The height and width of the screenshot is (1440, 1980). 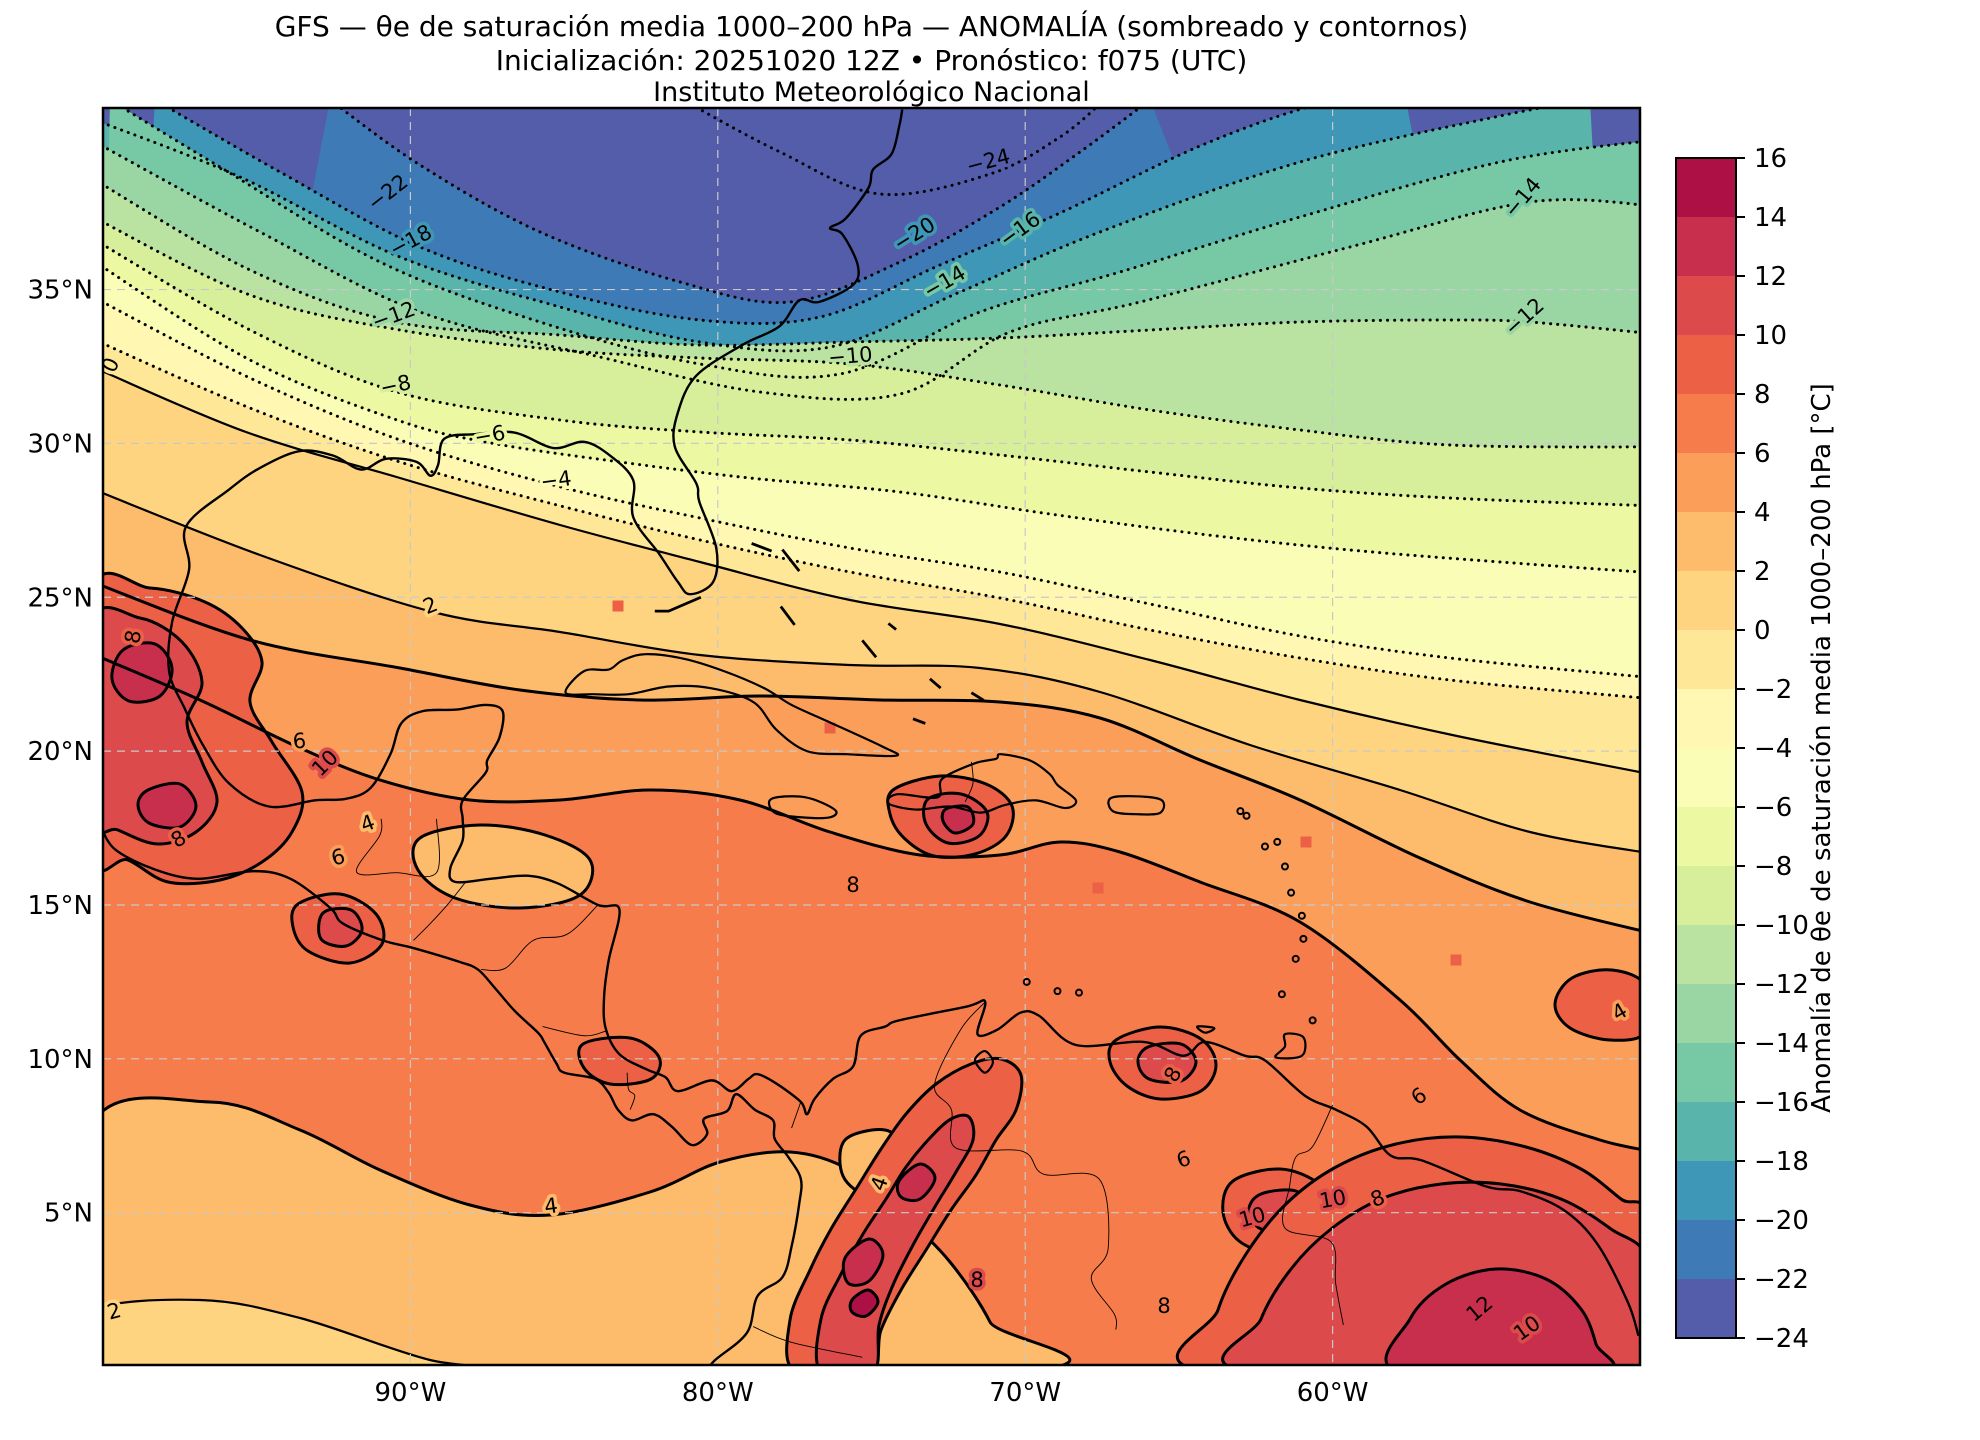 I want to click on colorbar-tick-label: 14, so click(x=1770, y=218).